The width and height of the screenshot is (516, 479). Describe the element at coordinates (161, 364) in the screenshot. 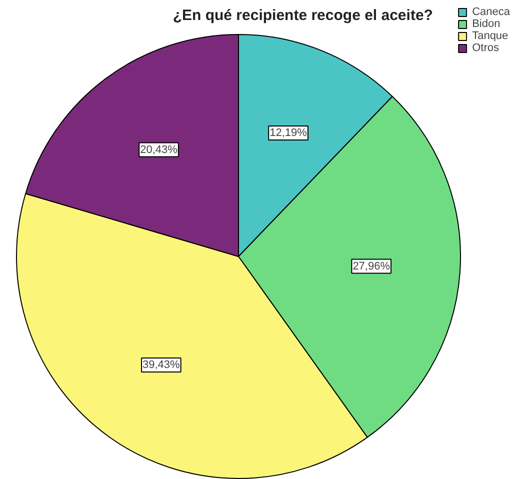

I see `data-label: 39,43%` at that location.